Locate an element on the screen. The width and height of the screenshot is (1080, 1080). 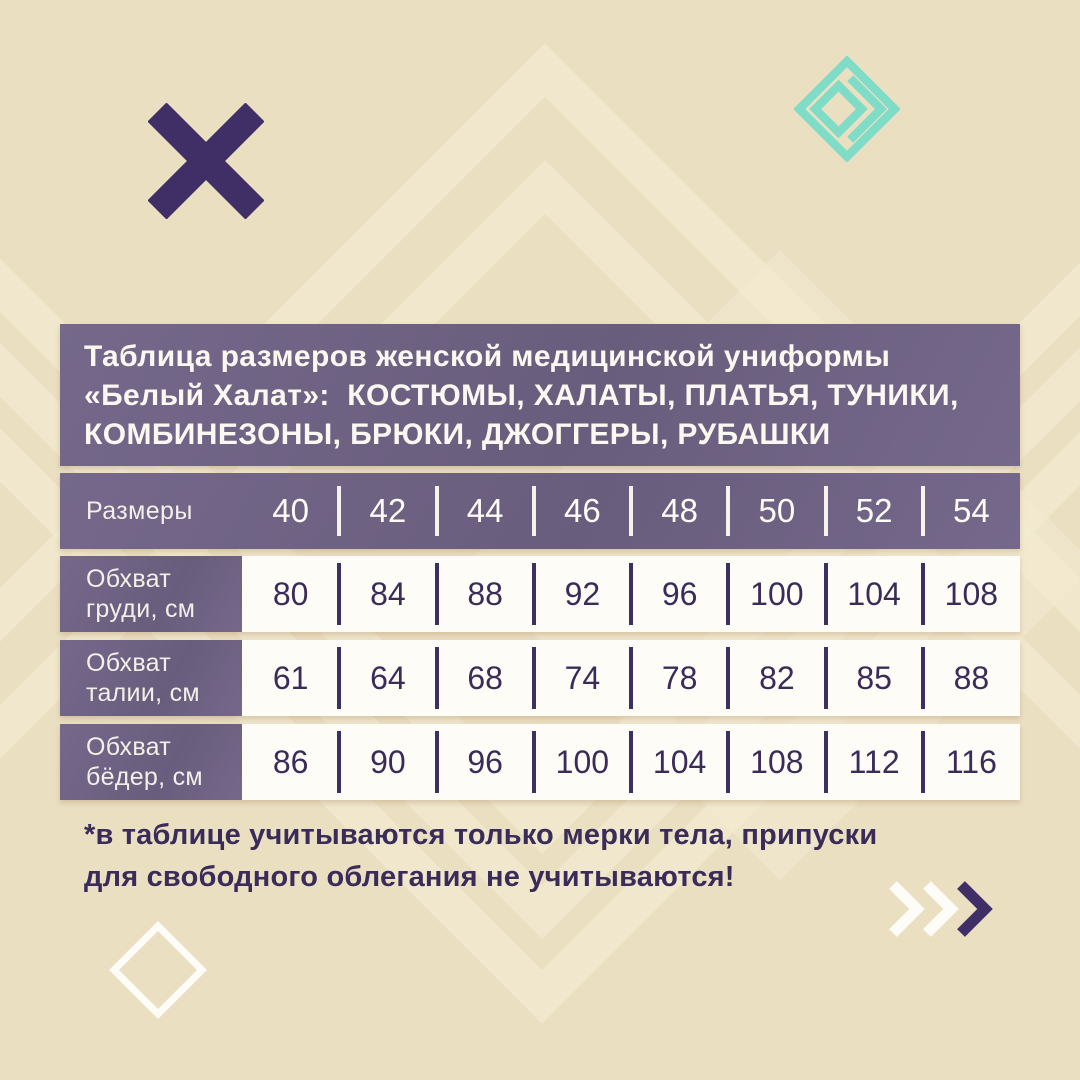
sizes-label-cell: Размеры is located at coordinates (151, 511).